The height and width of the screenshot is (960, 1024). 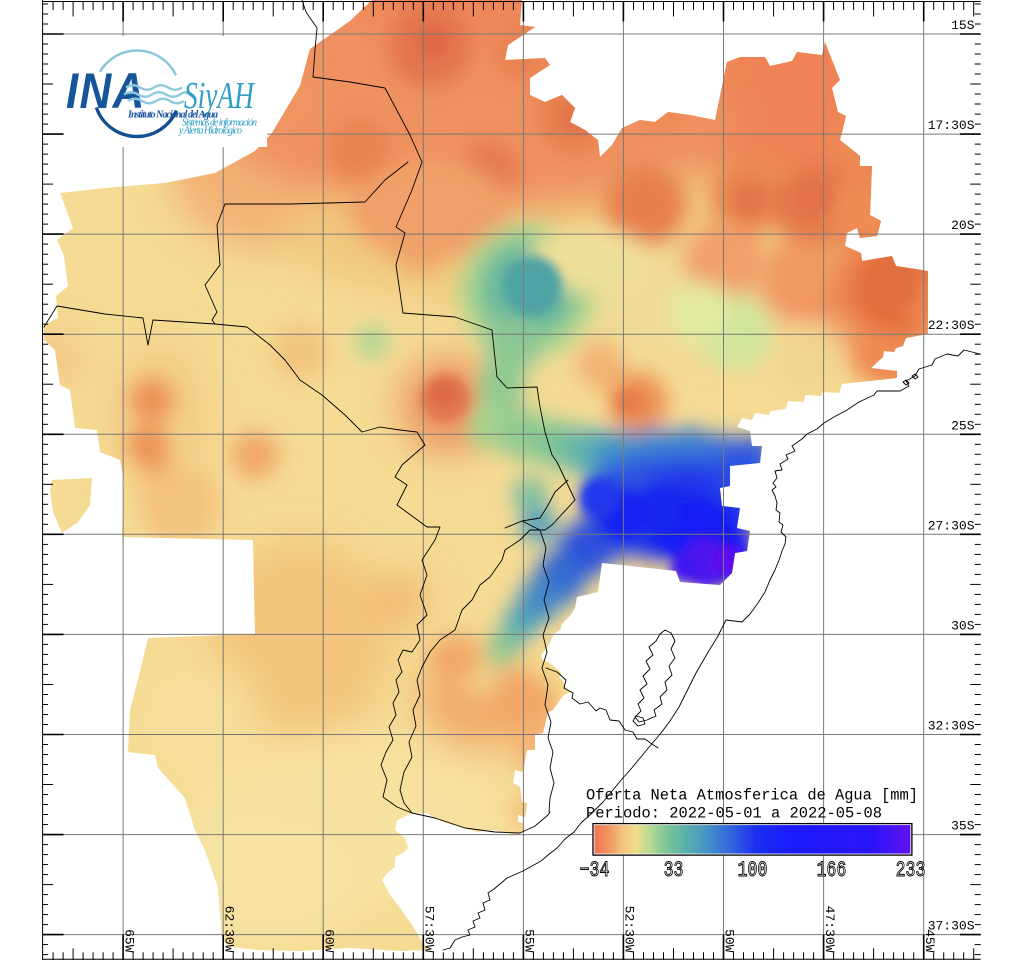 What do you see at coordinates (752, 796) in the screenshot?
I see `svg-text:Oferta Neta Atmosferica de Agu: Oferta Neta Atmosferica de Agua [mm]` at bounding box center [752, 796].